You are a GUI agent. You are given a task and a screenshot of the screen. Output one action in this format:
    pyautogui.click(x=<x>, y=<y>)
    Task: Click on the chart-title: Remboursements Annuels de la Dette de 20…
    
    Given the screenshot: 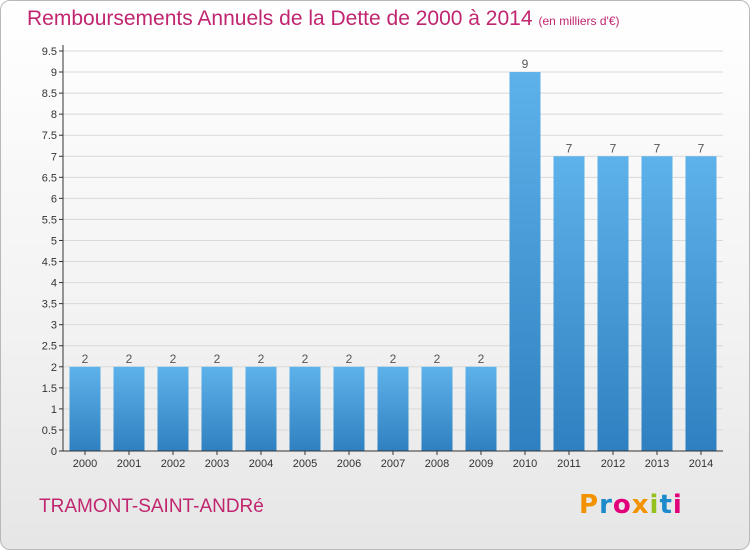 What is the action you would take?
    pyautogui.click(x=323, y=19)
    